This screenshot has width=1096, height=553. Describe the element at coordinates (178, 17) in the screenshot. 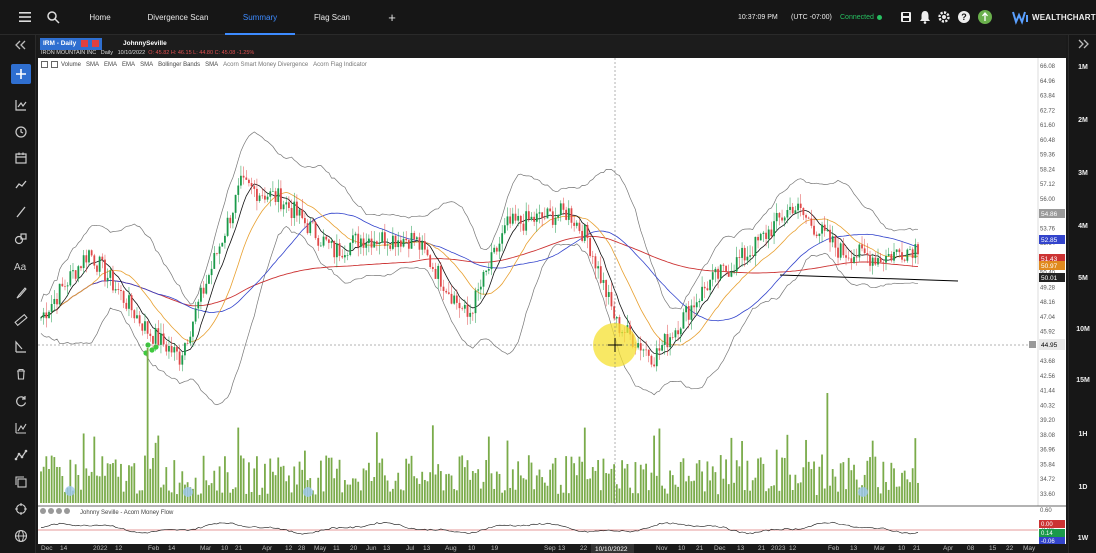

I see `tab-divergence-scan: Divergence Scan` at that location.